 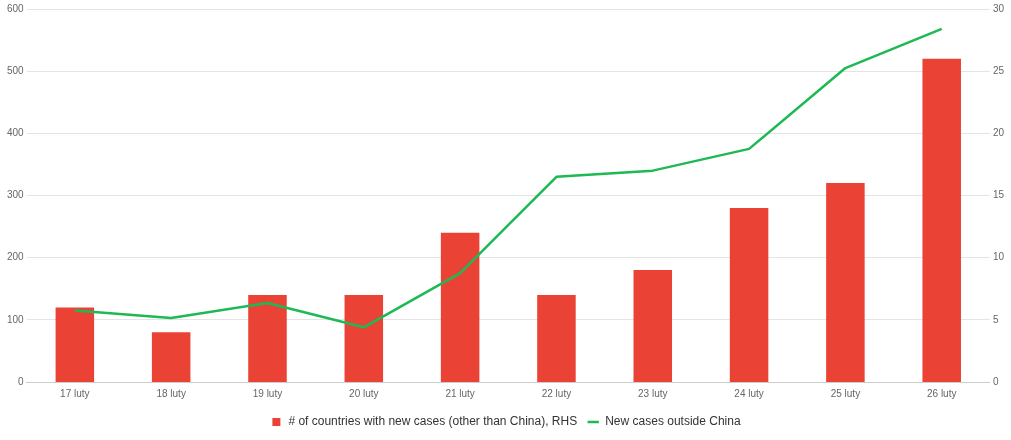 What do you see at coordinates (653, 393) in the screenshot?
I see `x-tick-label: 23 luty` at bounding box center [653, 393].